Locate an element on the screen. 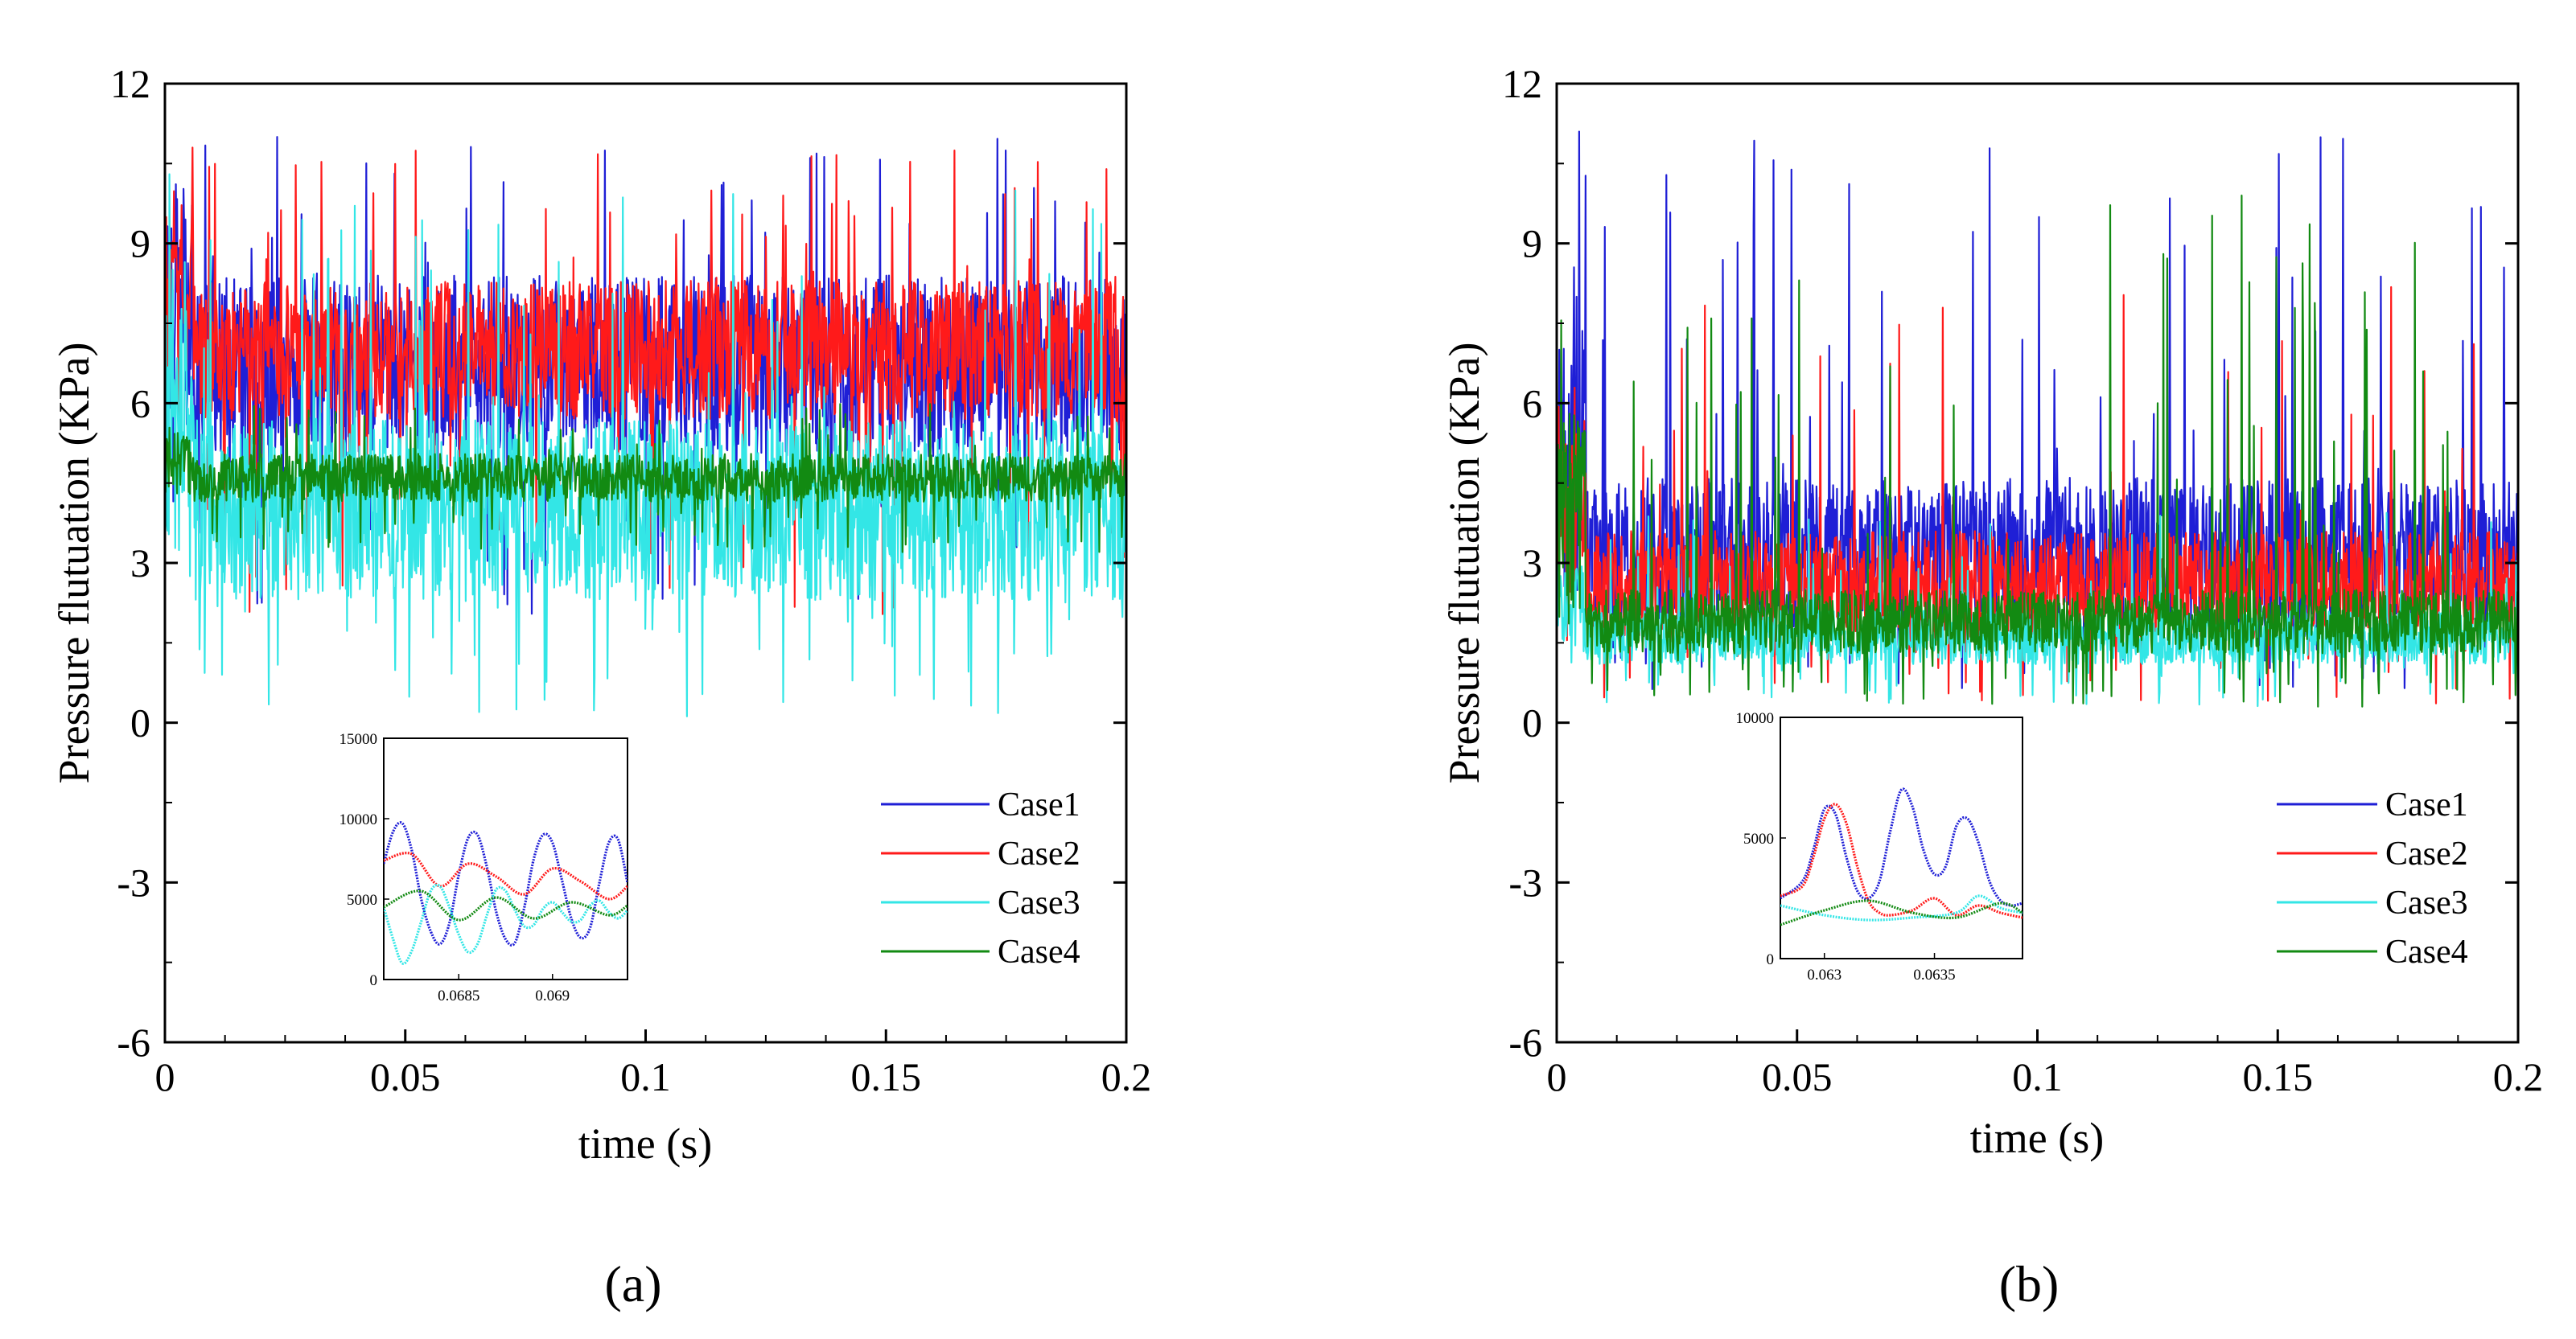 This screenshot has height=1339, width=2576. panel-a-inset-series-case4 is located at coordinates (506, 905).